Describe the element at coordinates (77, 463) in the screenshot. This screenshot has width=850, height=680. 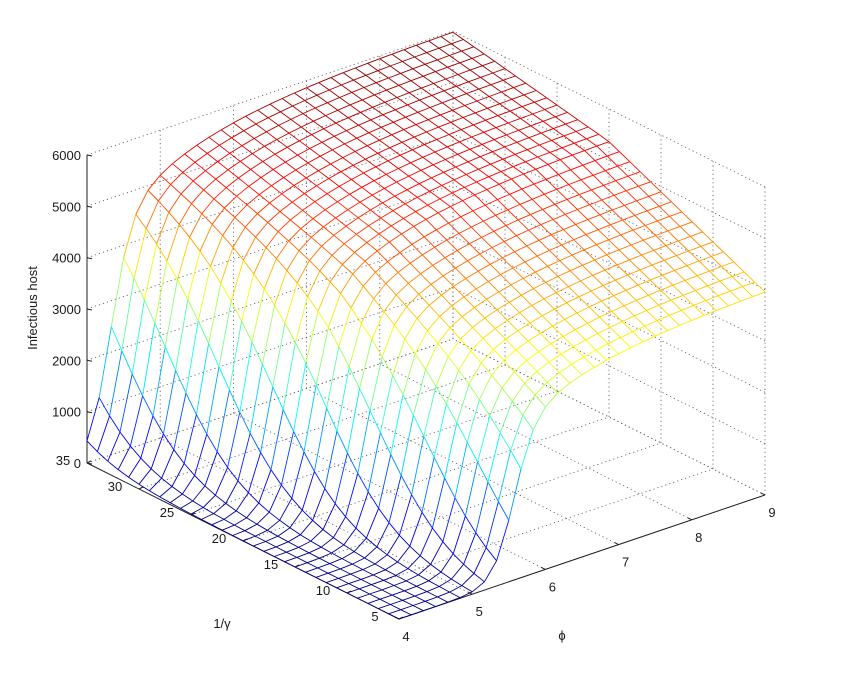
I see `z-tick-label: 0` at that location.